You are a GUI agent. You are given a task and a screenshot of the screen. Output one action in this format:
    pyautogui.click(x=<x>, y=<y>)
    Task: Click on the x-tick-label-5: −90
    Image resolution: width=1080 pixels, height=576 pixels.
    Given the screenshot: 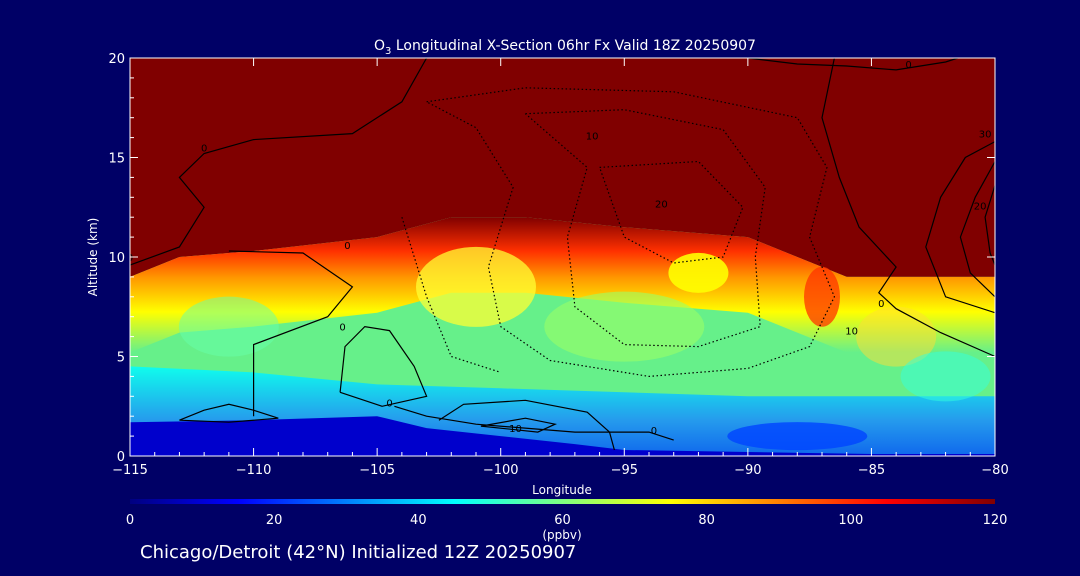 What is the action you would take?
    pyautogui.click(x=747, y=470)
    